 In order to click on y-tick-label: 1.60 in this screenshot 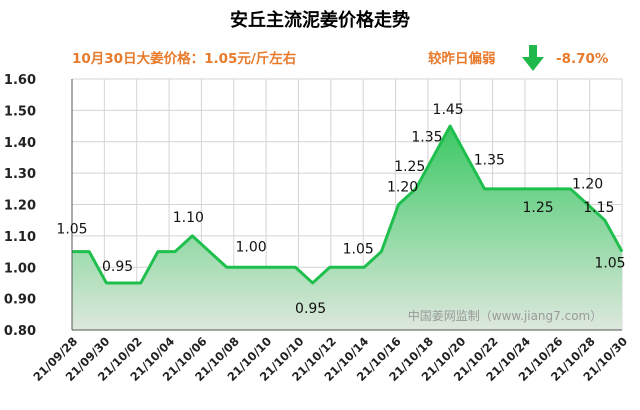, I will do `click(20, 80)`.